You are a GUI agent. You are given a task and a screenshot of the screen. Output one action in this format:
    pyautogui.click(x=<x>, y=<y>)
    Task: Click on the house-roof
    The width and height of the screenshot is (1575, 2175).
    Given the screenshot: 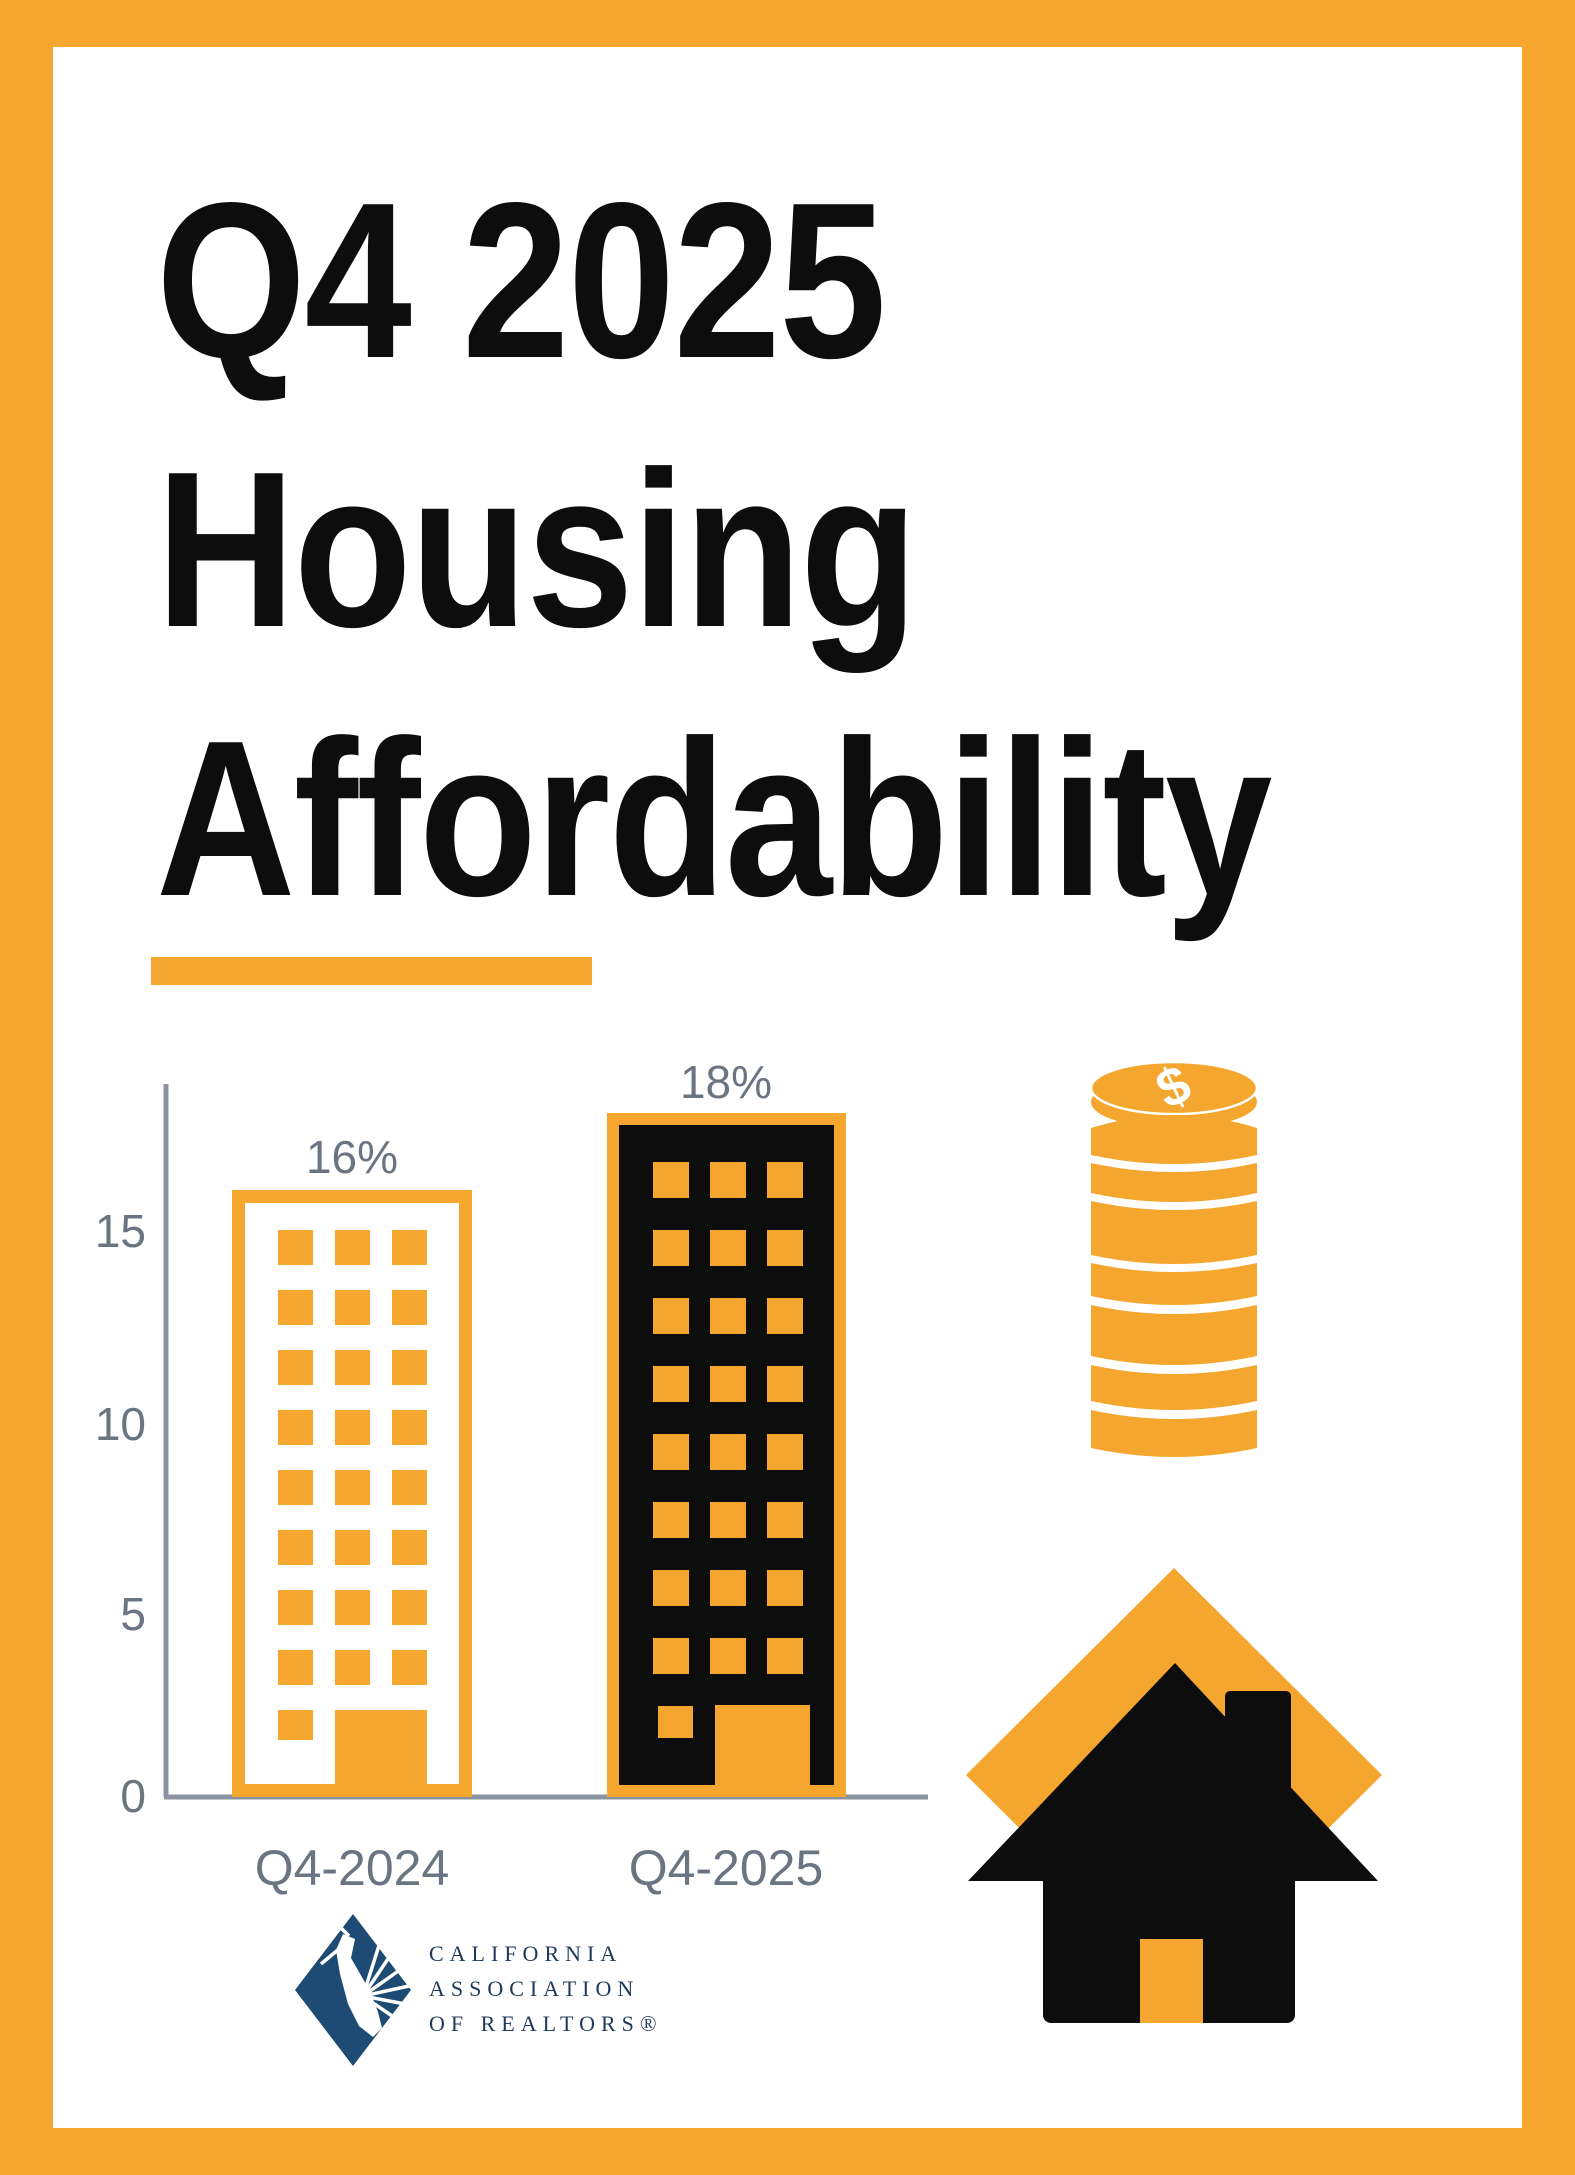 What is the action you would take?
    pyautogui.click(x=1173, y=1772)
    